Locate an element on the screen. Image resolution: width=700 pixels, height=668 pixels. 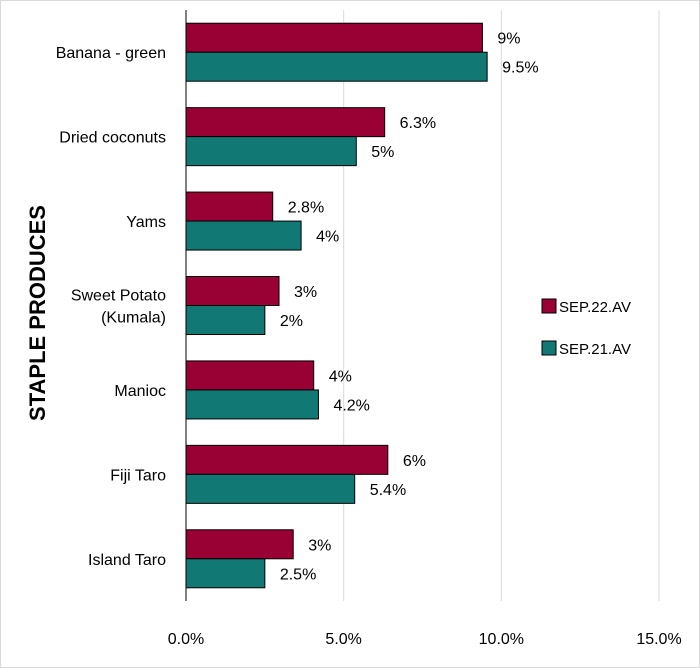
category-label: Yams is located at coordinates (146, 222).